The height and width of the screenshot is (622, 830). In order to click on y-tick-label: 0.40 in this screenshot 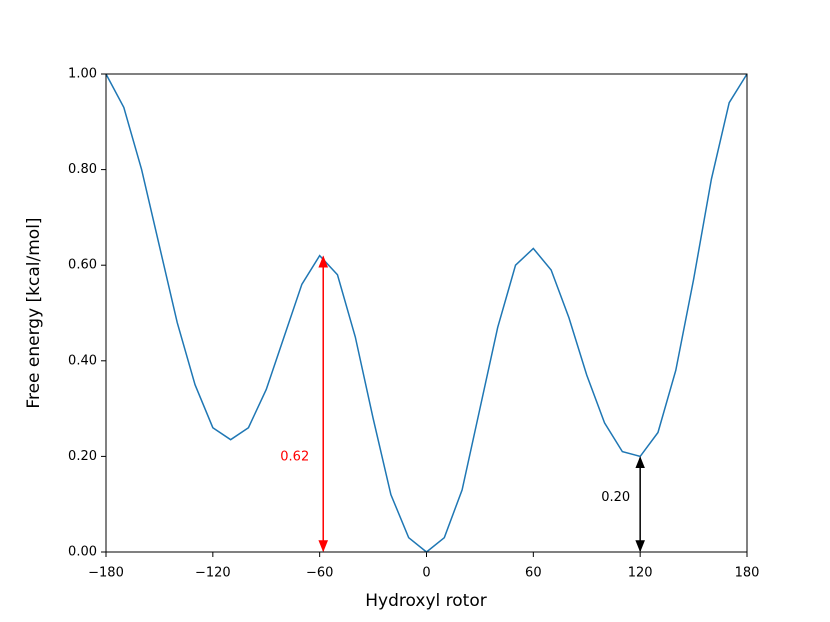, I will do `click(82, 360)`.